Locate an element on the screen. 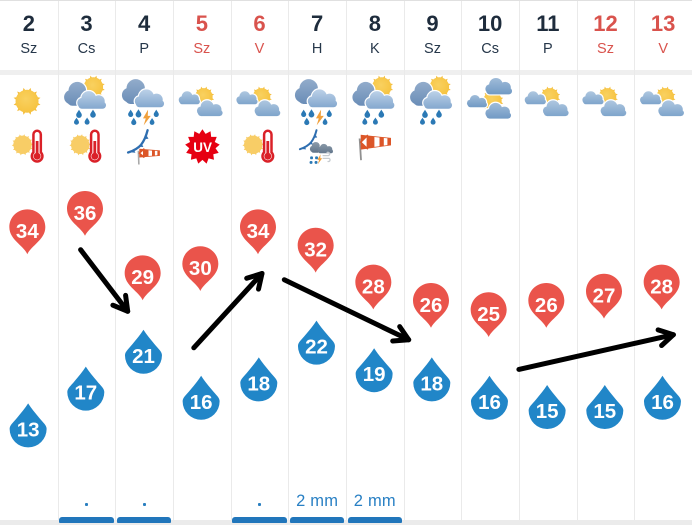 The image size is (692, 525). svg-text: UV is located at coordinates (202, 147).